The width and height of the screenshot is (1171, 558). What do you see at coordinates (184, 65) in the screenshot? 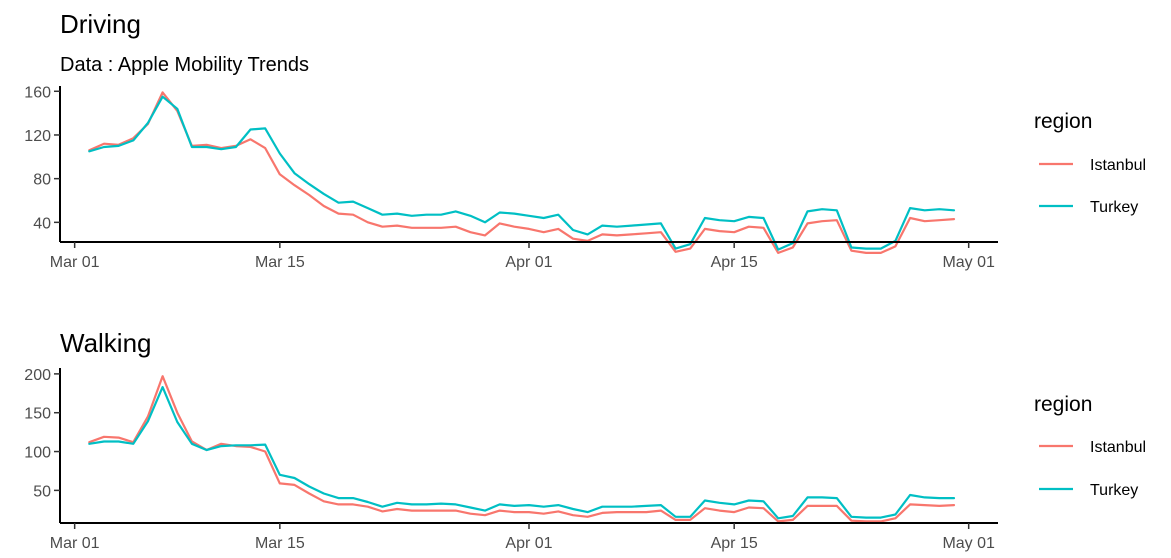
I see `driving-subtitle: Data : Apple Mobility Trends` at bounding box center [184, 65].